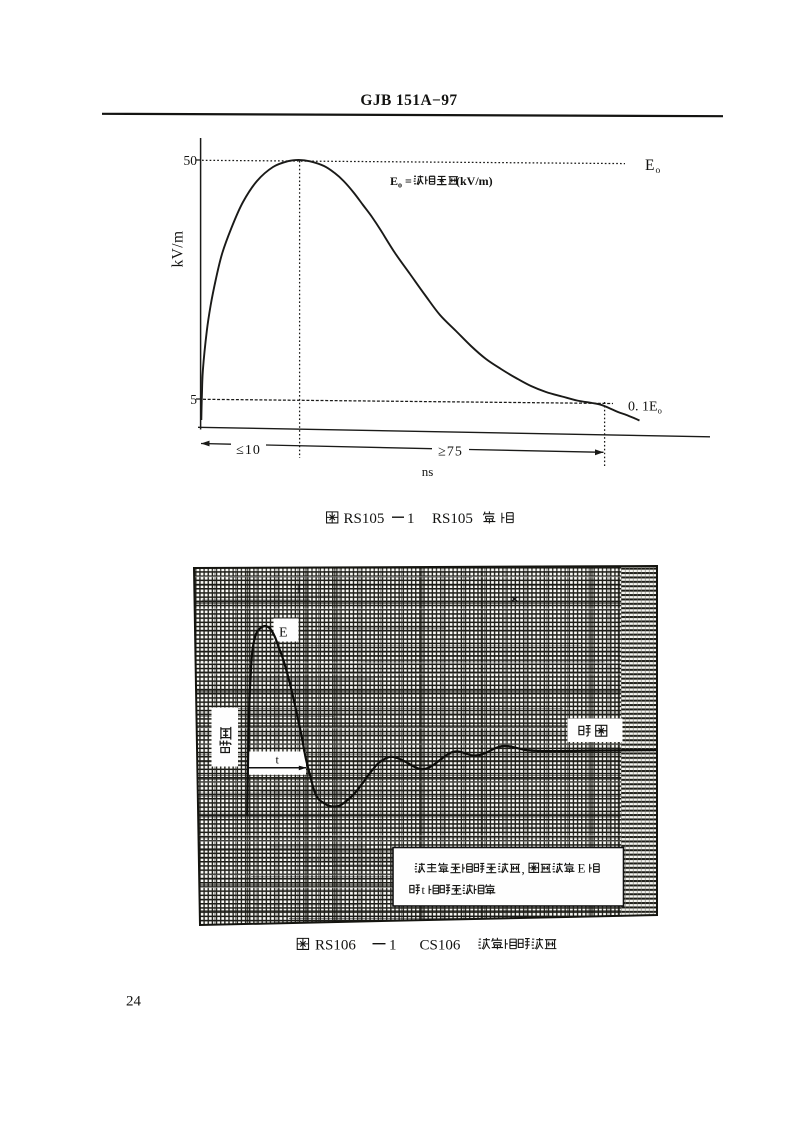  I want to click on svg-text: Eo =, so click(401, 182).